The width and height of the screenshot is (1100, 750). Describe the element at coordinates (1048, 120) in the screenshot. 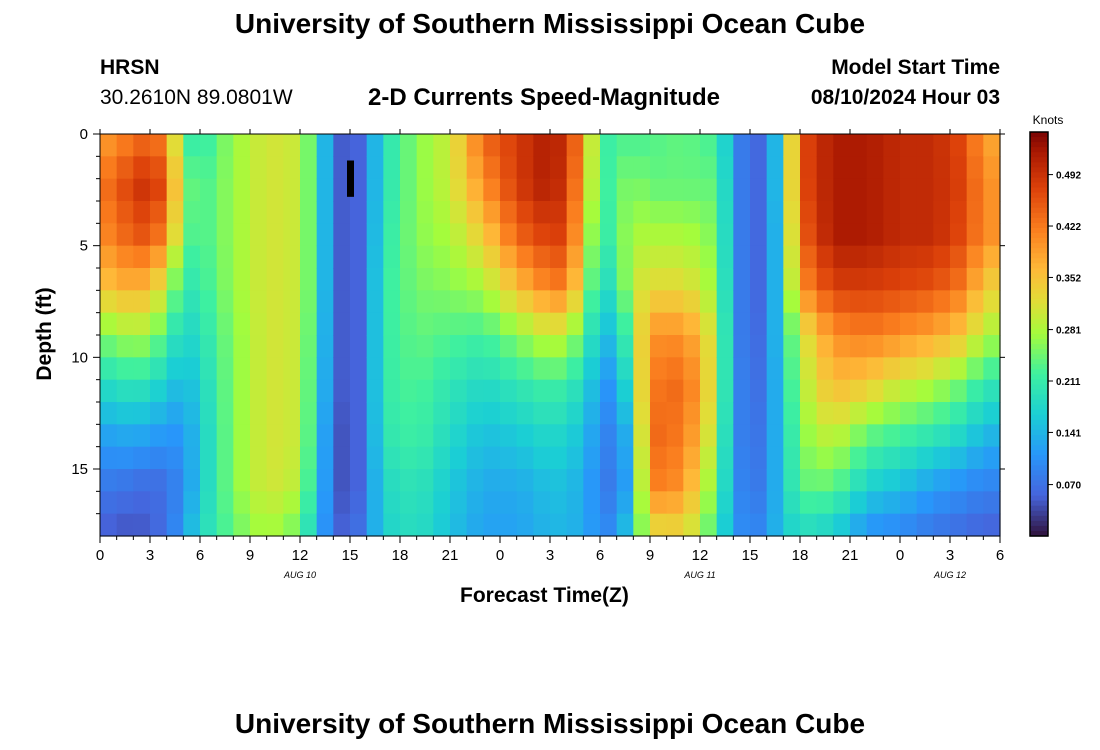

I see `colorbar-title: Knots` at that location.